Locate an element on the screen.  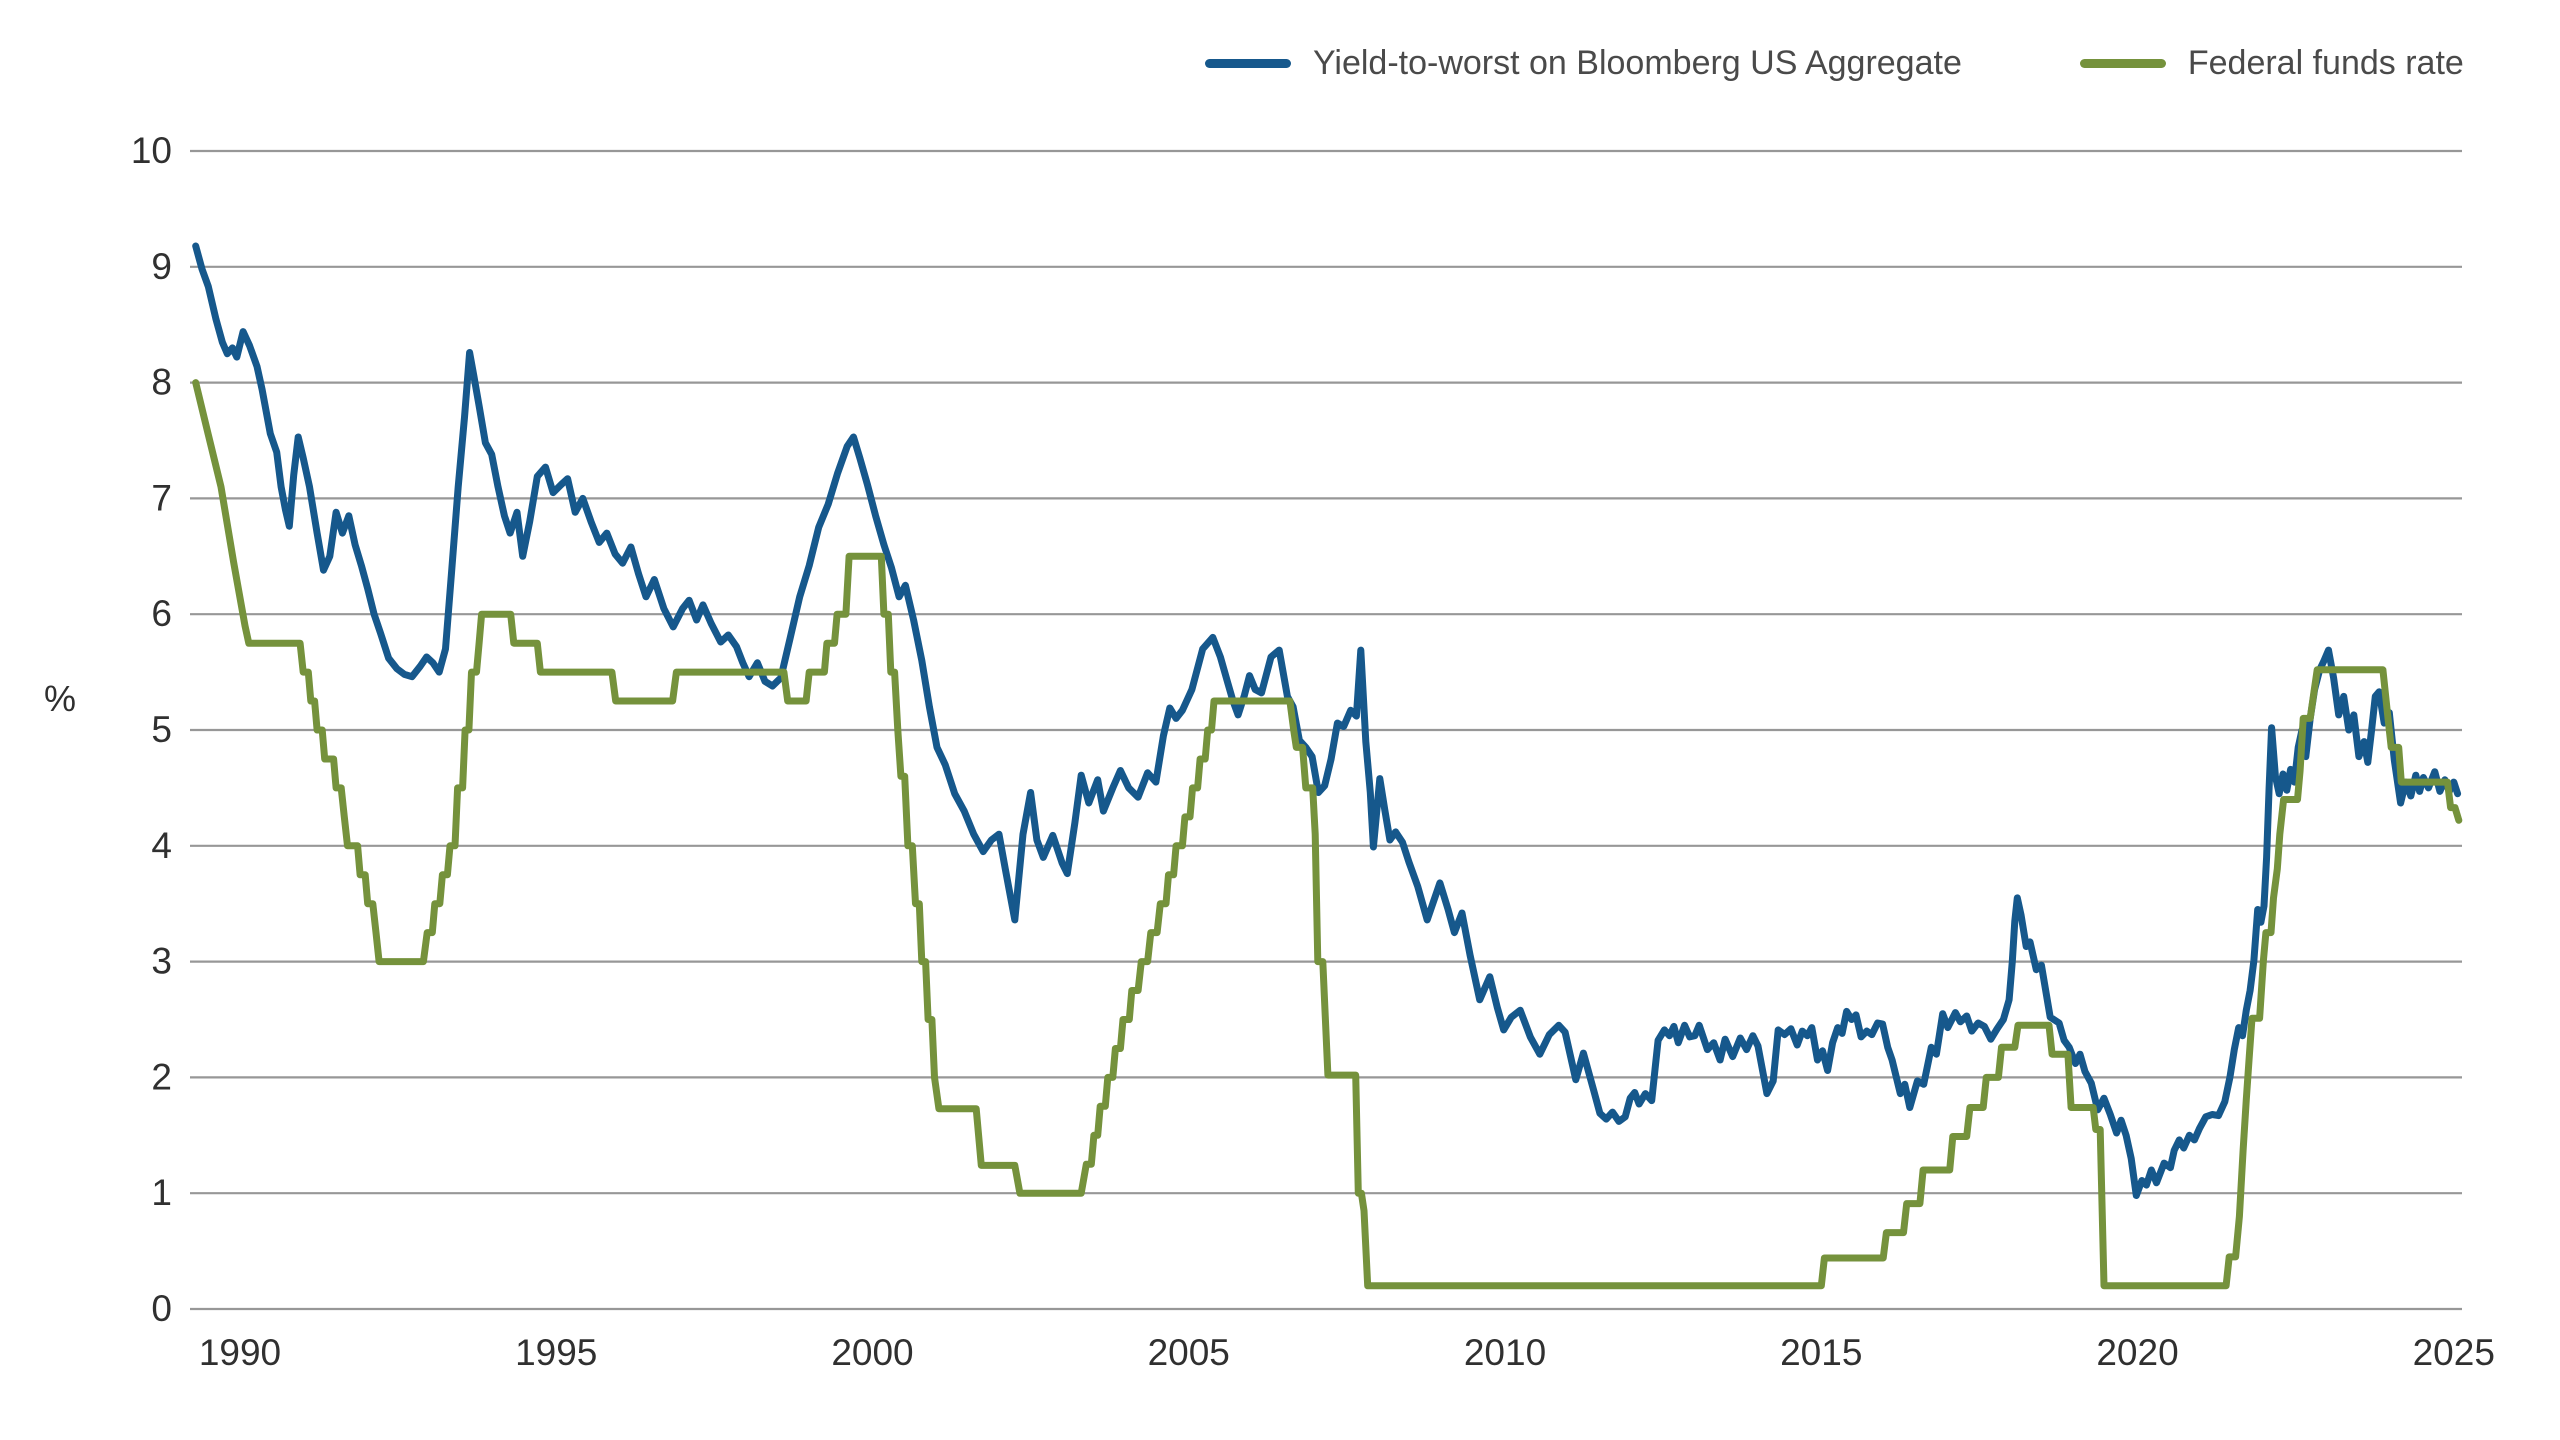
x-tick-2015: 2015 is located at coordinates (1821, 1352).